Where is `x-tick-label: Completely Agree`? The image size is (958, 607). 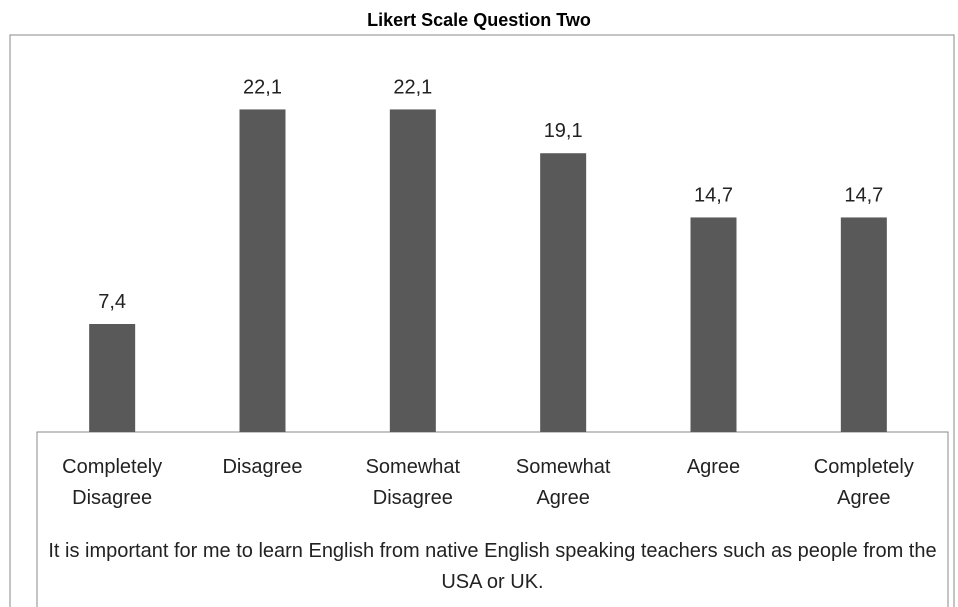 x-tick-label: Completely Agree is located at coordinates (863, 482).